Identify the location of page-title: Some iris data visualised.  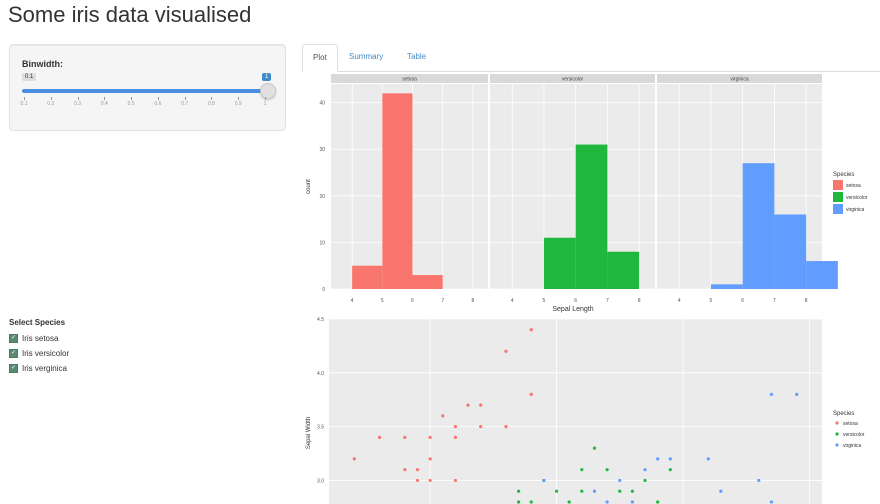
(130, 14).